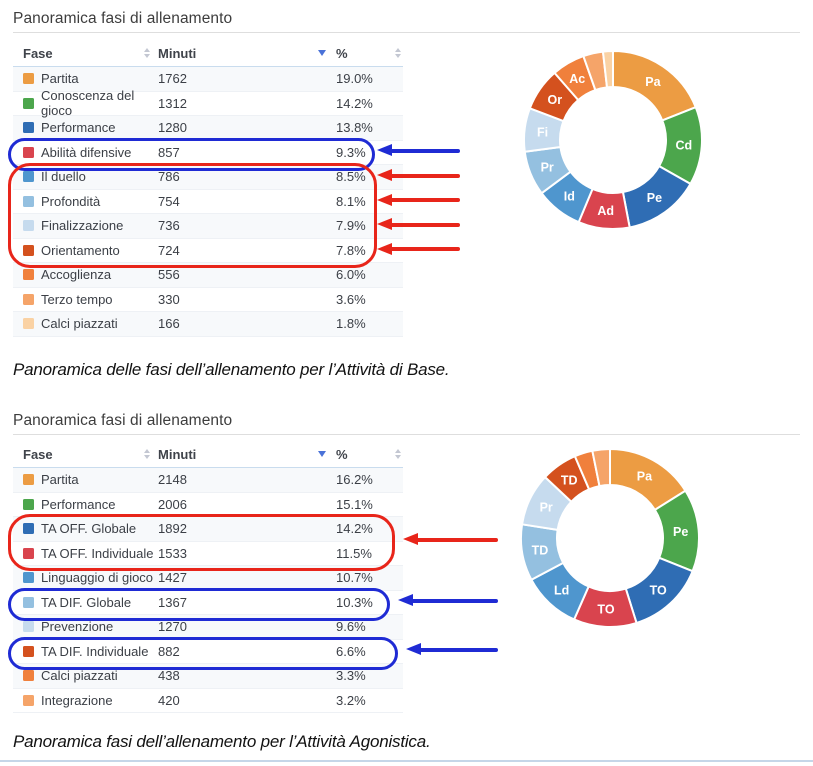  Describe the element at coordinates (351, 275) in the screenshot. I see `percent-cell: 6.0%` at that location.